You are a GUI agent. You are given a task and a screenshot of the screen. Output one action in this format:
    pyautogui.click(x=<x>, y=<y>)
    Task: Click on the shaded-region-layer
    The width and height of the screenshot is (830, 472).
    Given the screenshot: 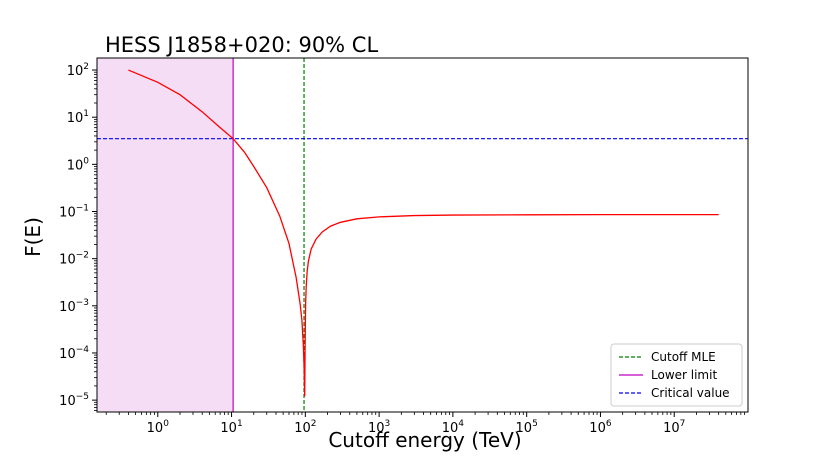 What is the action you would take?
    pyautogui.click(x=165, y=235)
    